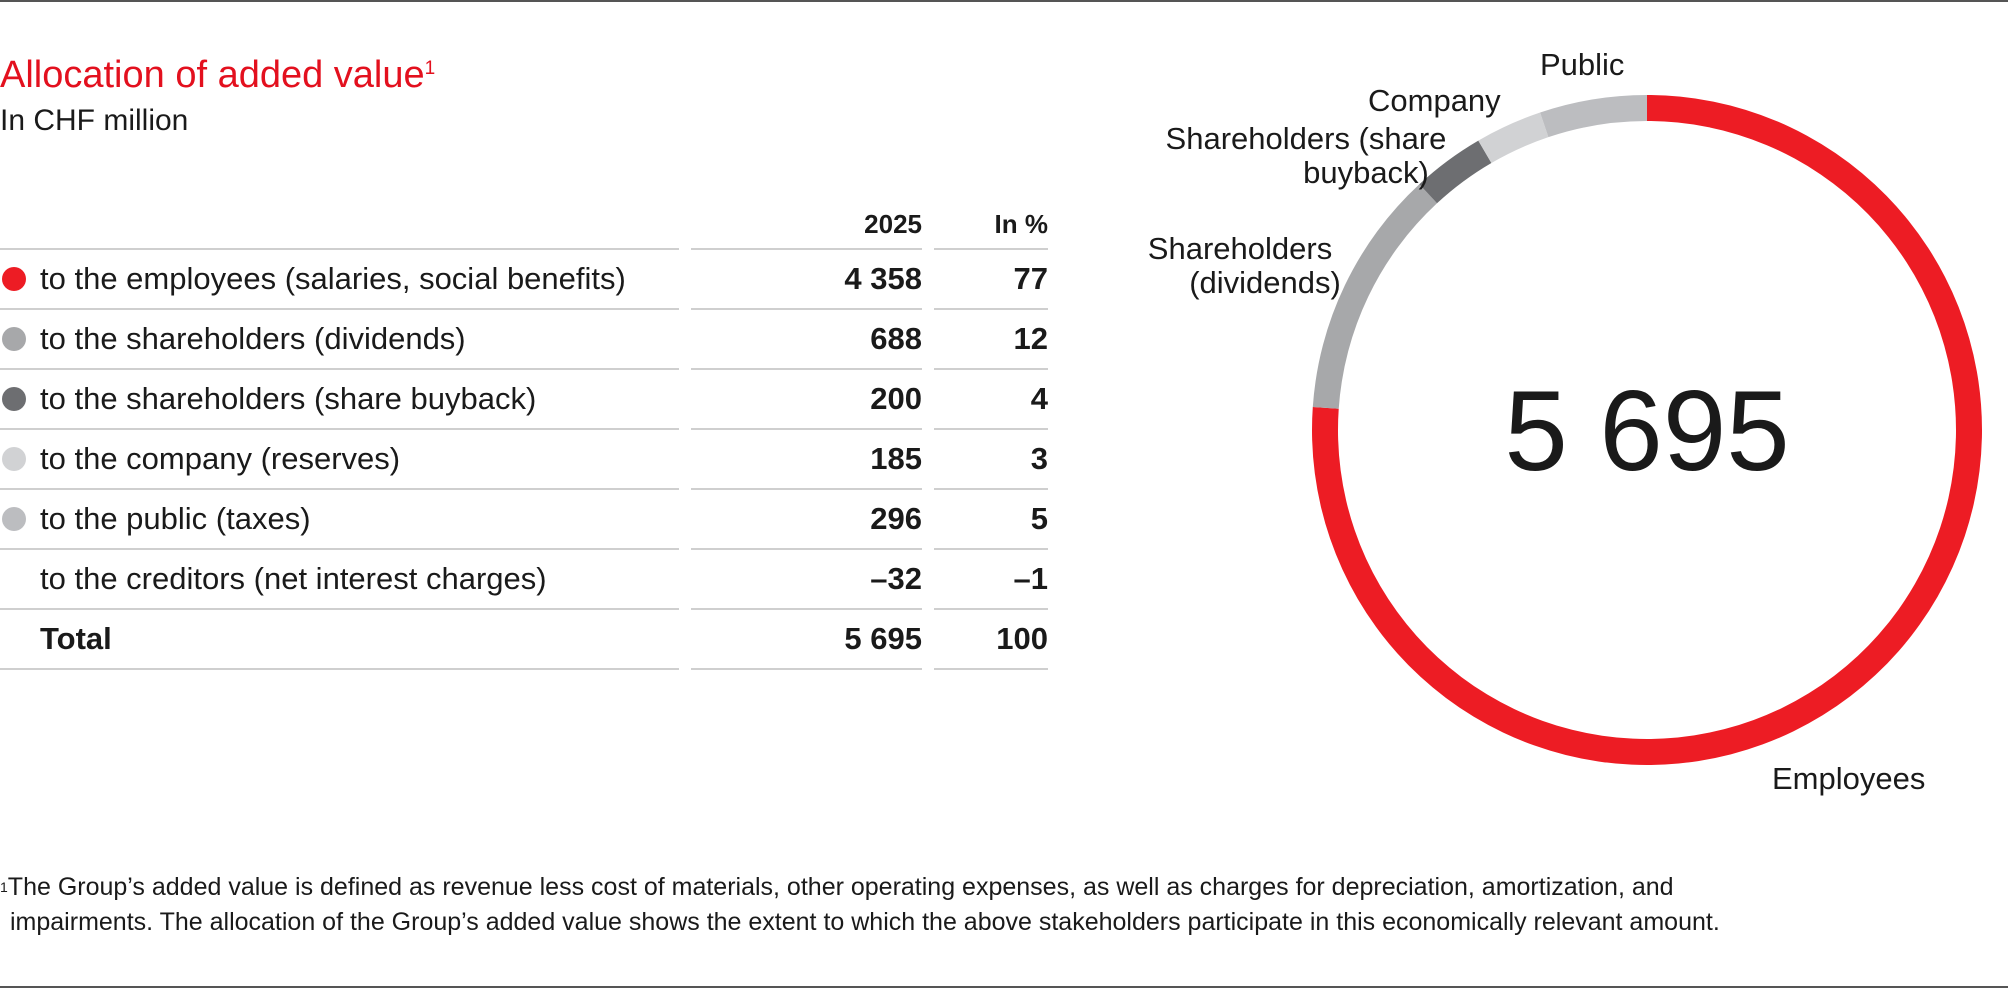 This screenshot has height=989, width=2008. Describe the element at coordinates (212, 75) in the screenshot. I see `title-text: Allocation of added value` at that location.